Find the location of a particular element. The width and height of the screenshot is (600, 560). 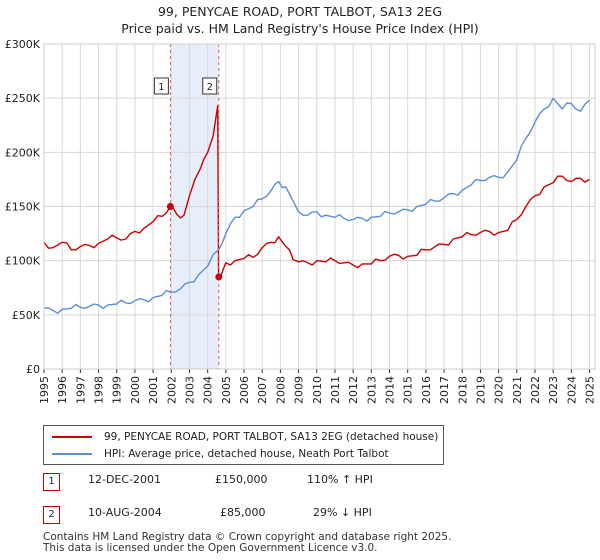

x-tick-label: 1995 is located at coordinates (44, 390).